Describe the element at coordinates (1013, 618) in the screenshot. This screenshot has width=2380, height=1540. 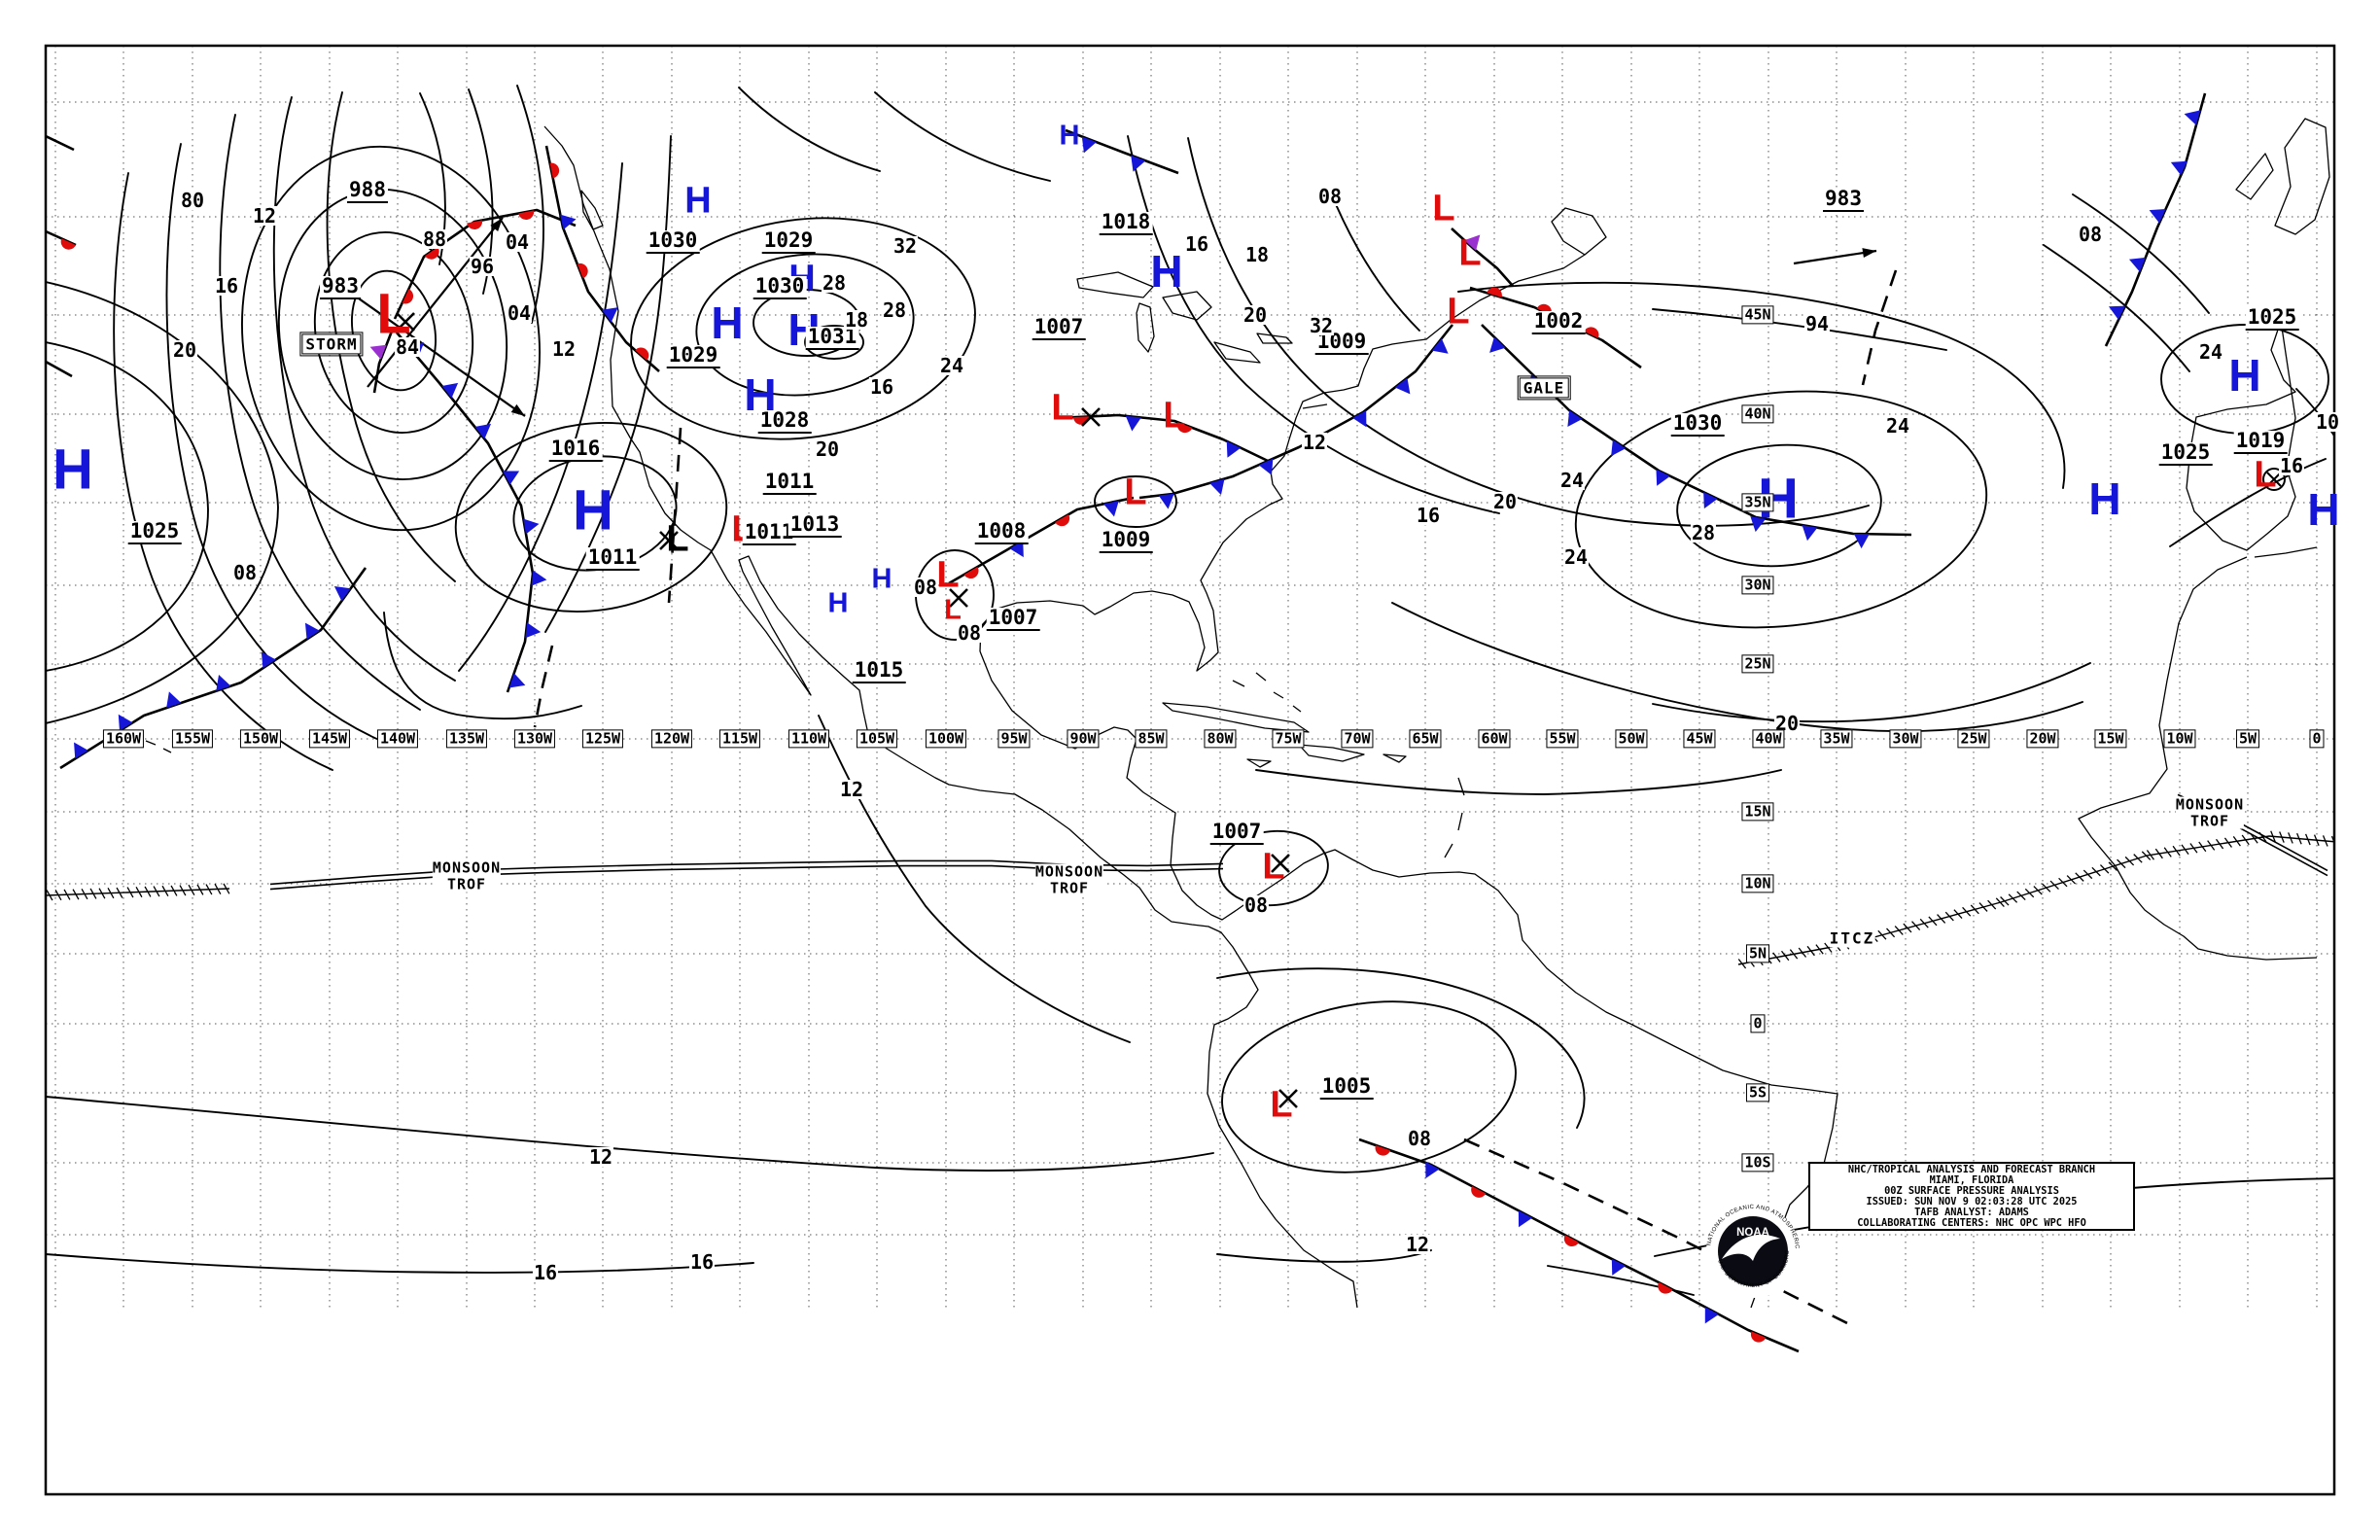
I see `pressure-value-label: 1007` at that location.